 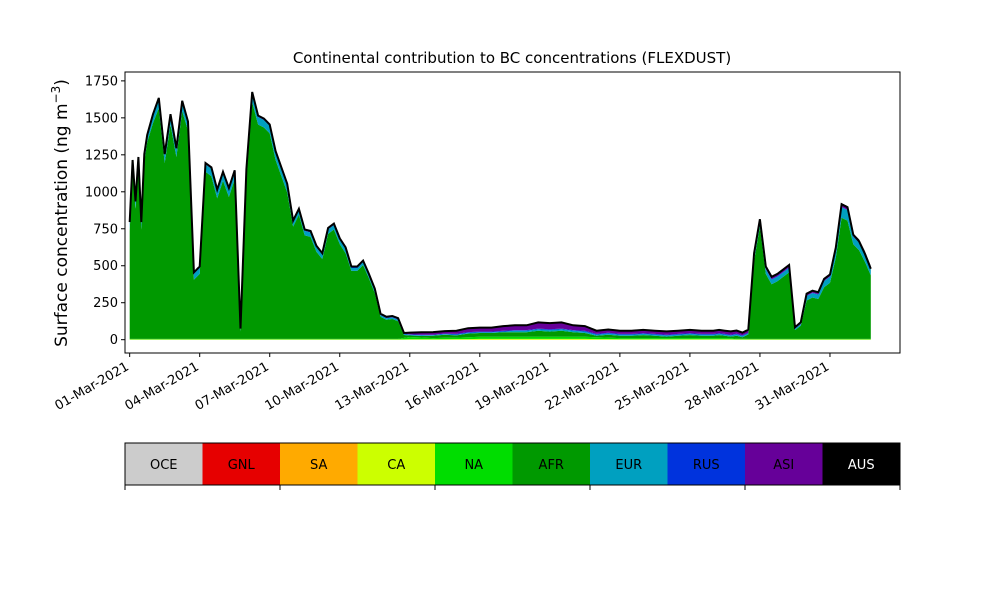 I want to click on legend-swatch-afr, so click(x=551, y=464).